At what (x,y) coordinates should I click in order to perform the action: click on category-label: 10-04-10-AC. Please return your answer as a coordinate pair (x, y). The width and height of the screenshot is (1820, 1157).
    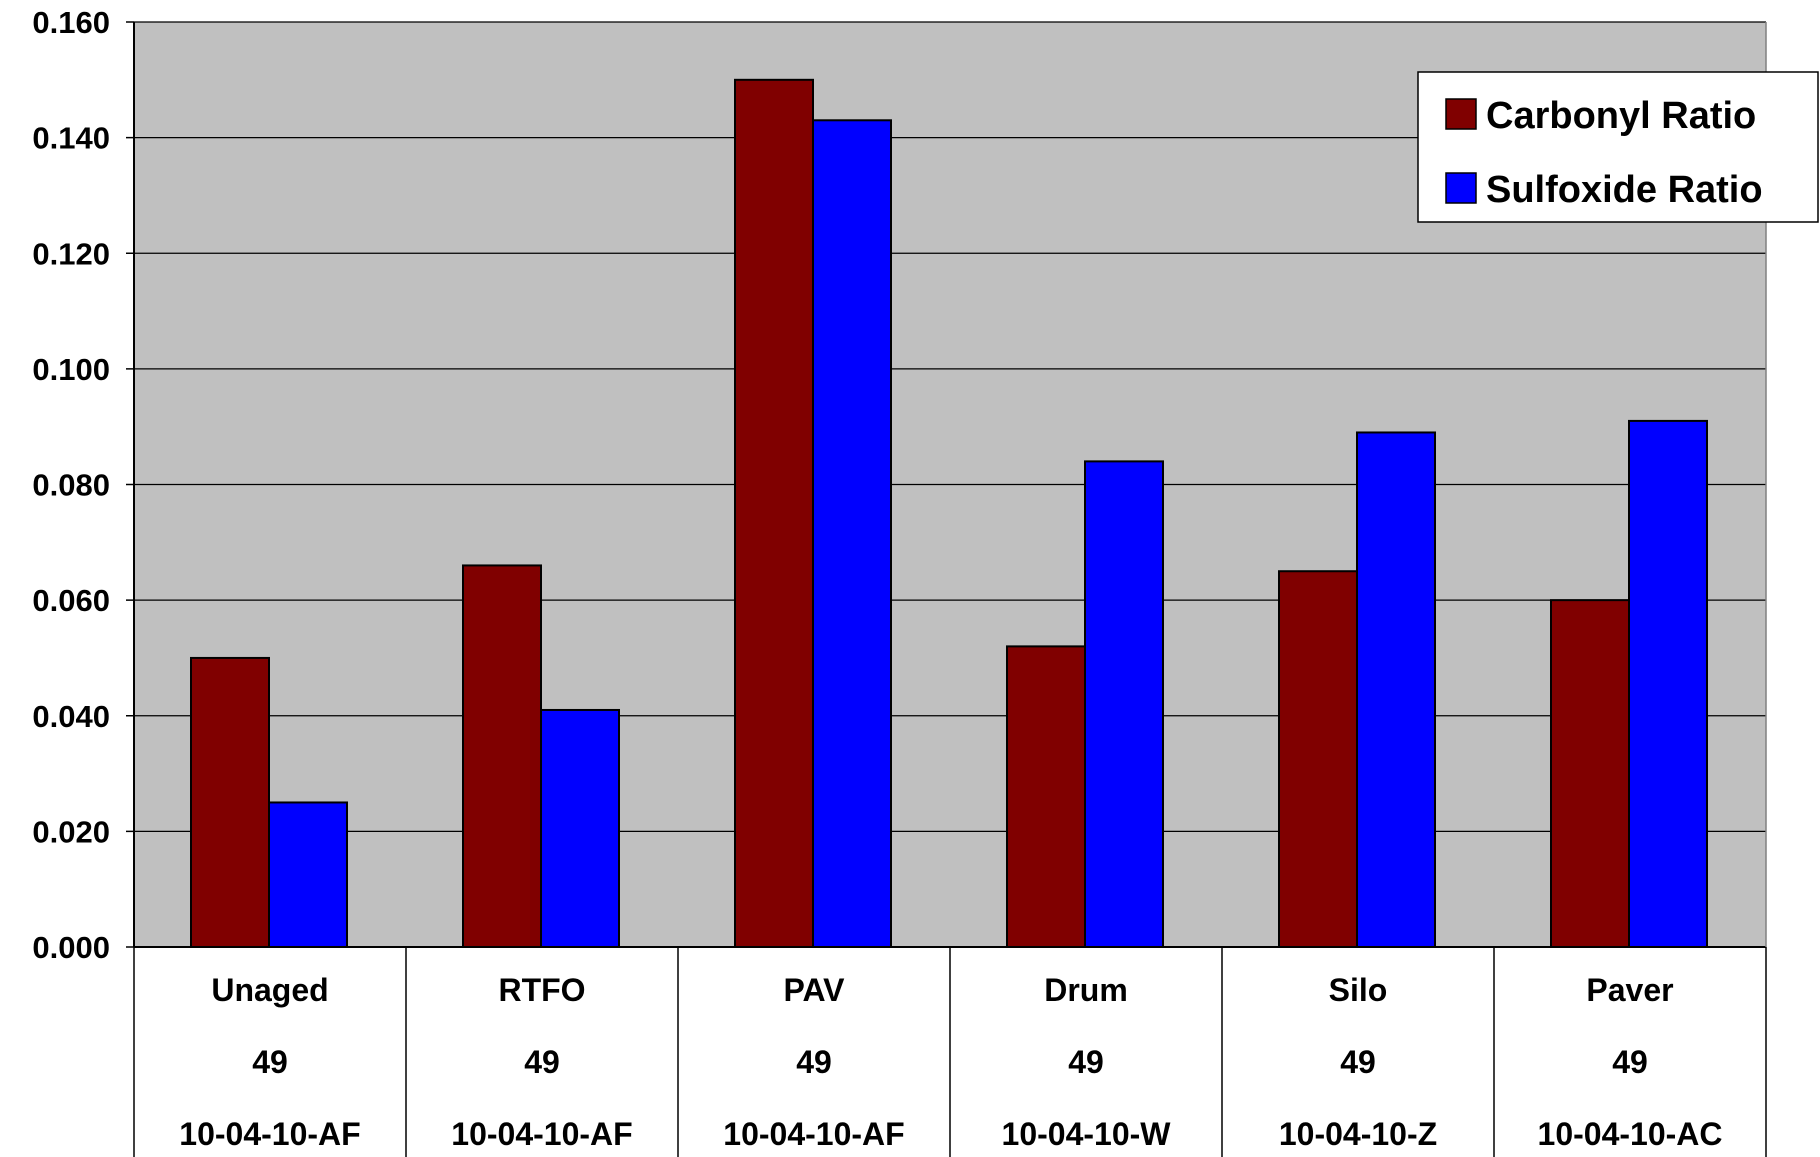
    Looking at the image, I should click on (1630, 1134).